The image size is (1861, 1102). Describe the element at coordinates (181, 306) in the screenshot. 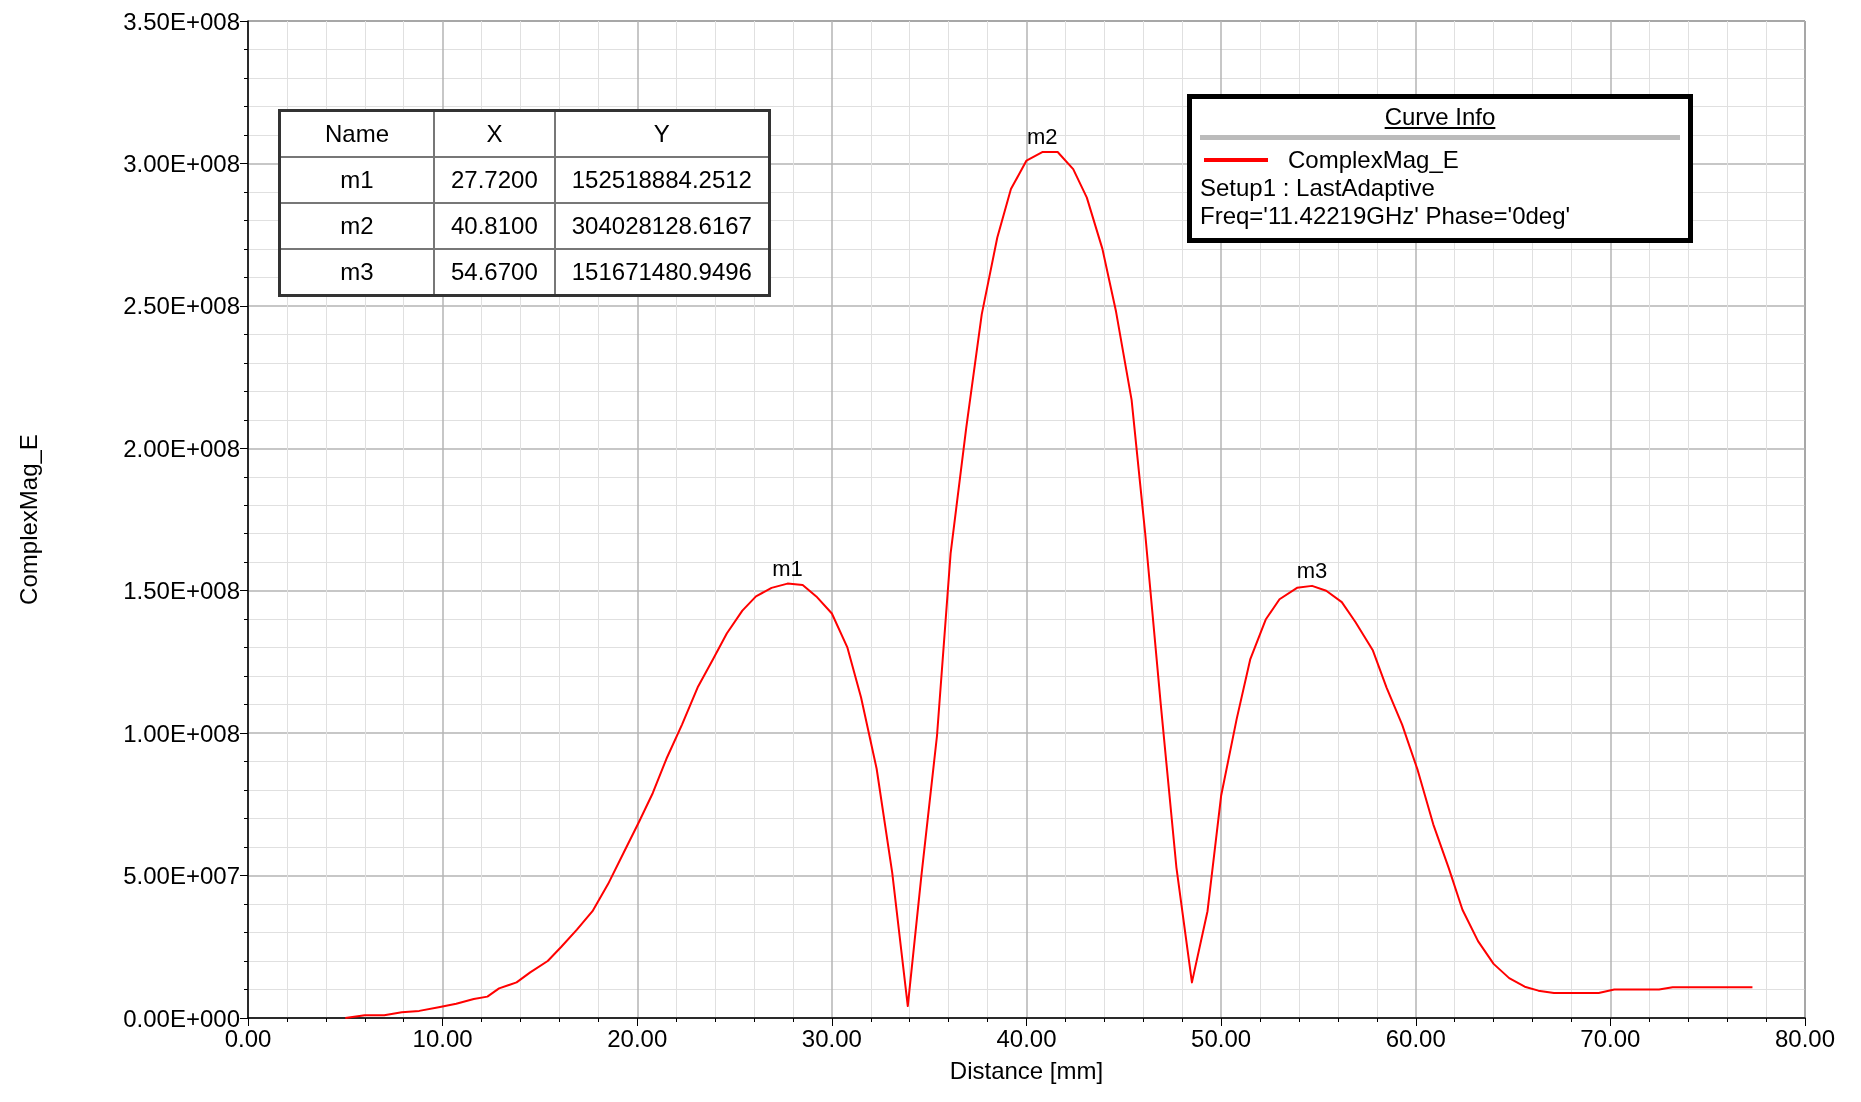

I see `y-tick-label: 2.50E+008` at that location.